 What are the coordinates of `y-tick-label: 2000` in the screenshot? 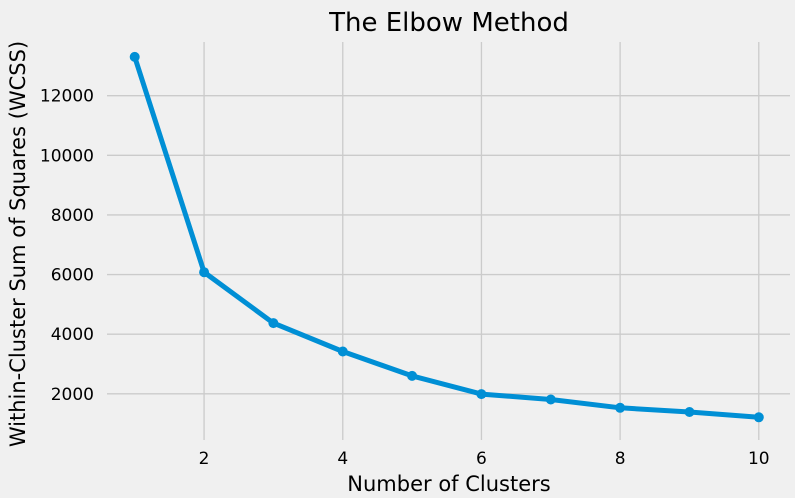 It's located at (72, 395).